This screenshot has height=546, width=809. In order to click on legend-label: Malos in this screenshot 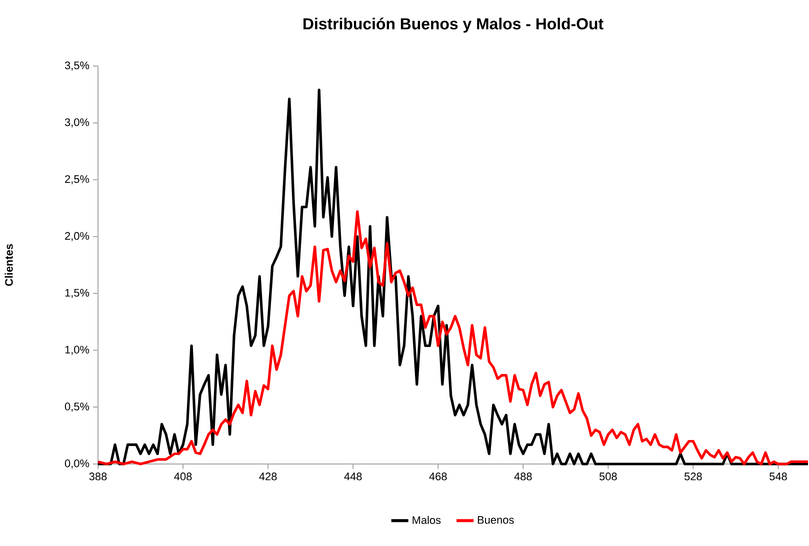, I will do `click(426, 520)`.